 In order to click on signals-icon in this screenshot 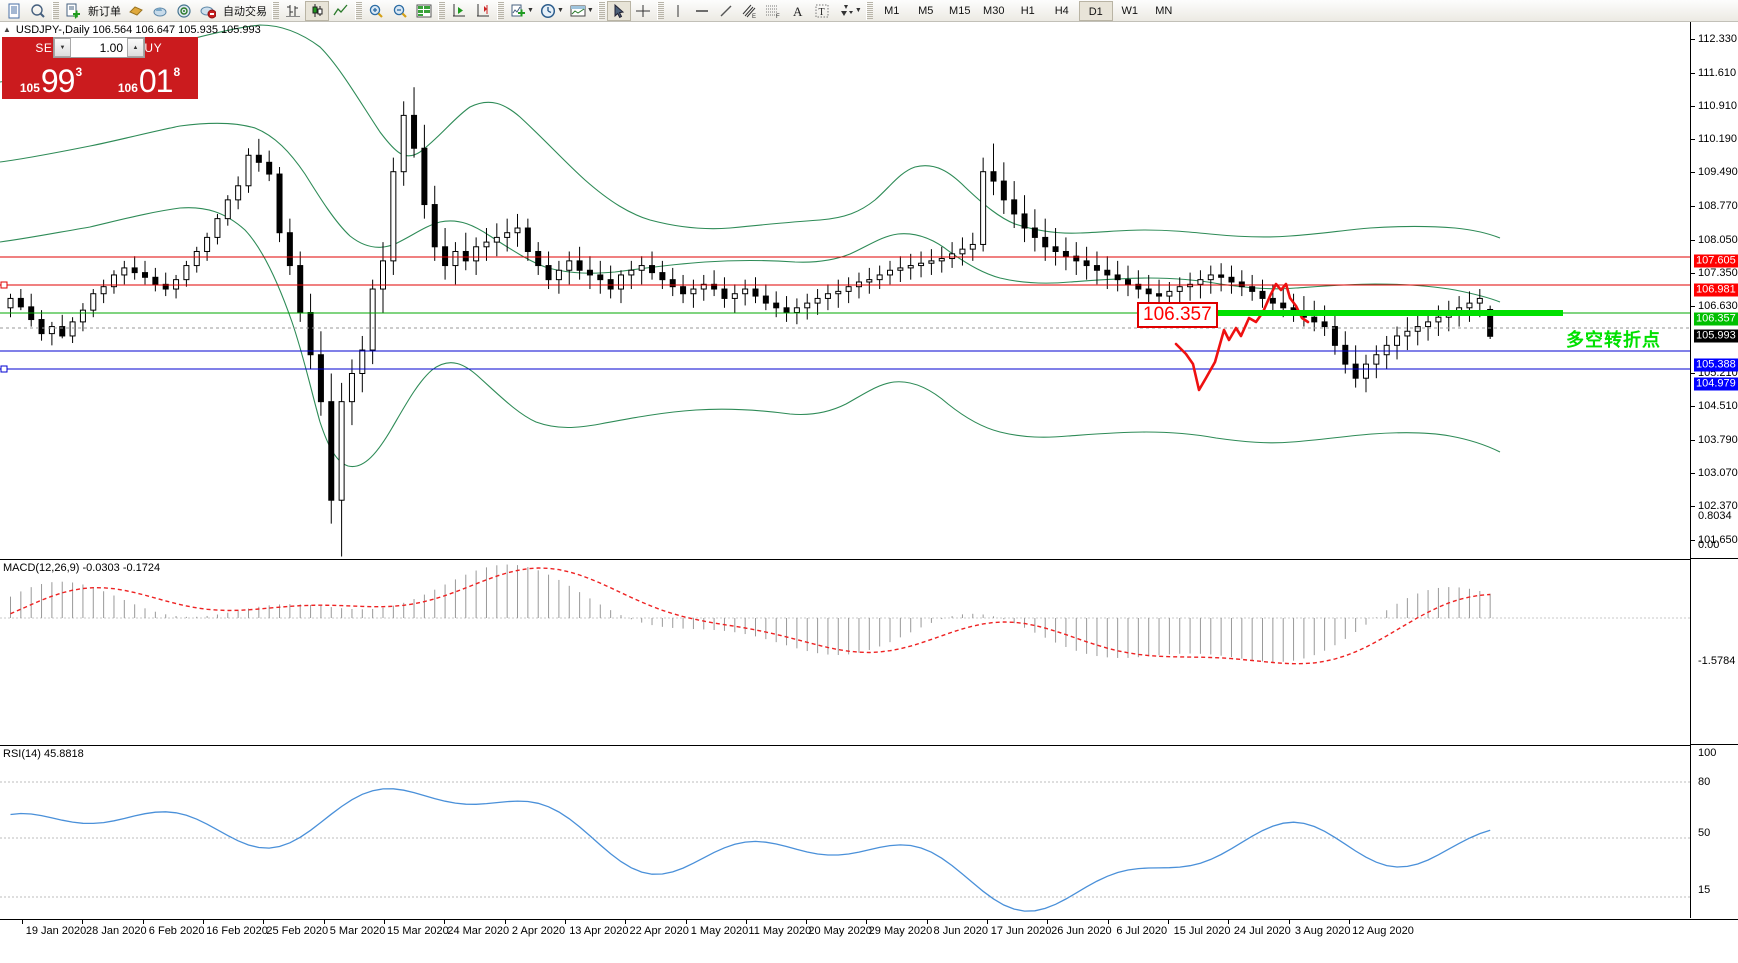, I will do `click(184, 11)`.